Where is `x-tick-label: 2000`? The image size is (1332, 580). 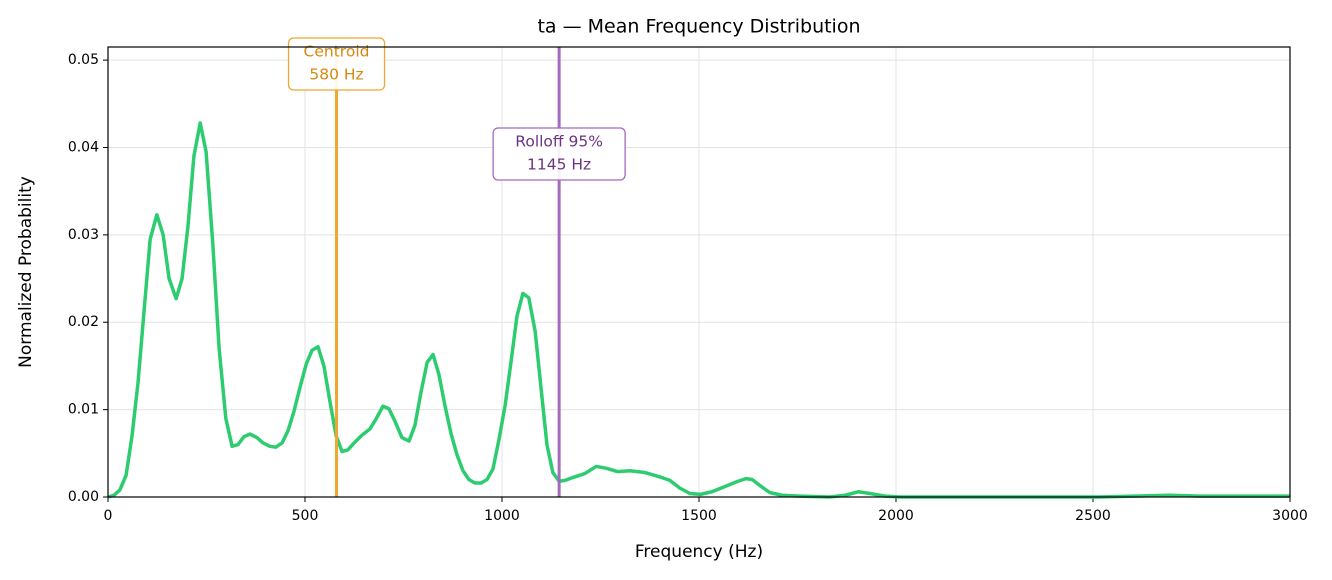 x-tick-label: 2000 is located at coordinates (896, 516).